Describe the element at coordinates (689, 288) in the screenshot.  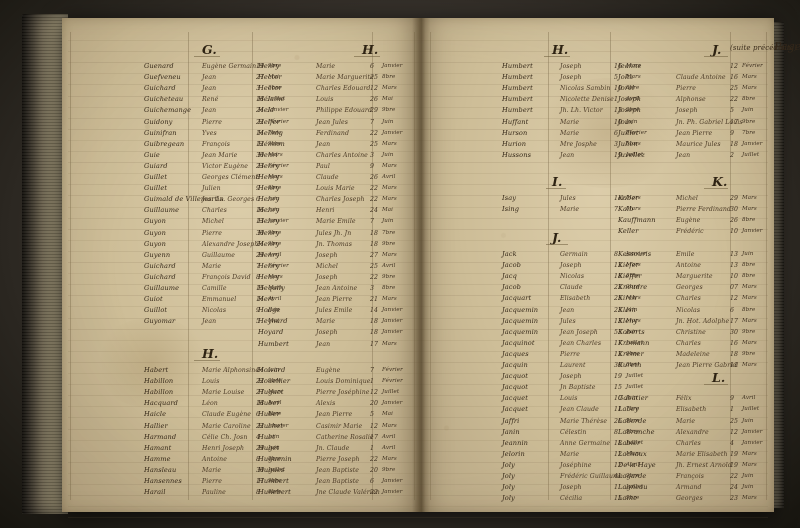
I see `entry-firstname: Georges` at that location.